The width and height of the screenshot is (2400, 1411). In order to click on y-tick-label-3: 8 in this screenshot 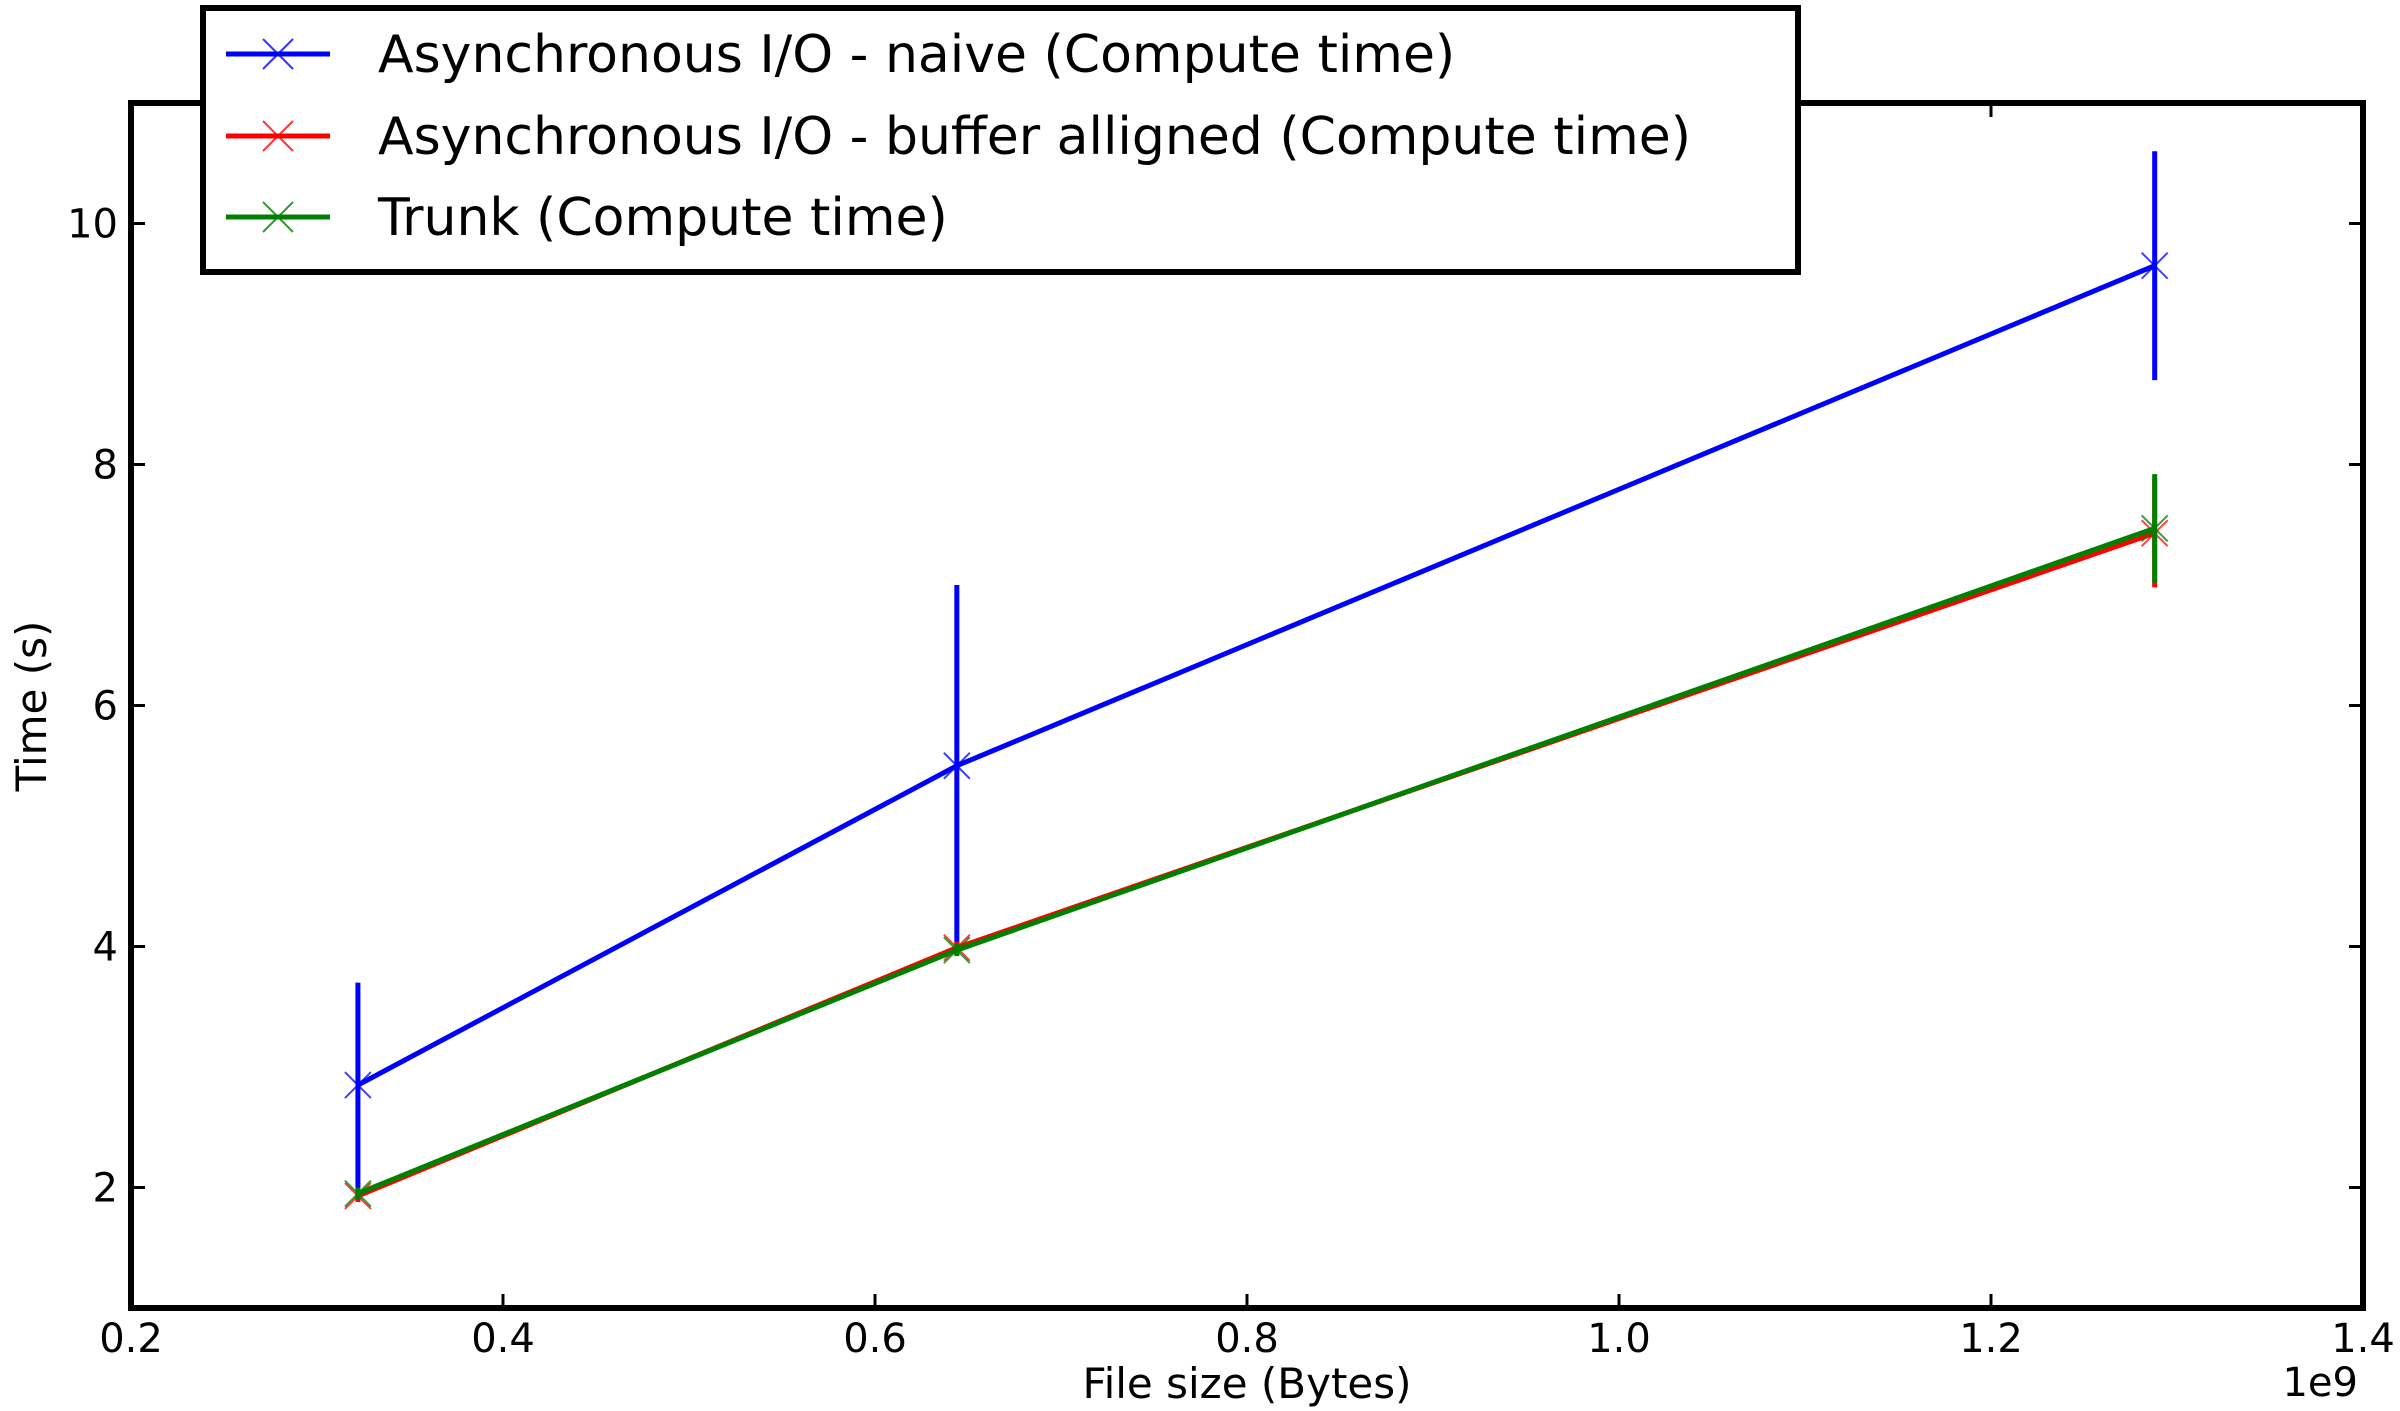, I will do `click(105, 466)`.